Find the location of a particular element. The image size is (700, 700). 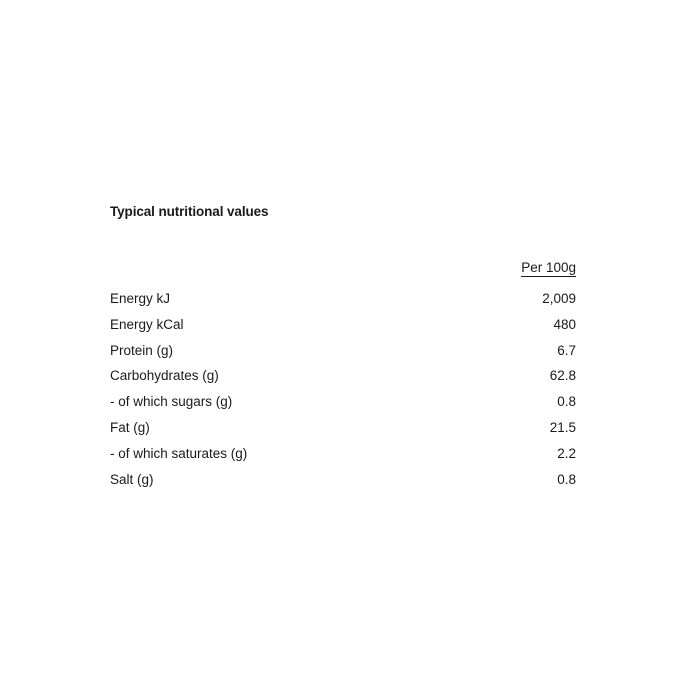

row-label-protein: Protein (g) is located at coordinates (142, 350).